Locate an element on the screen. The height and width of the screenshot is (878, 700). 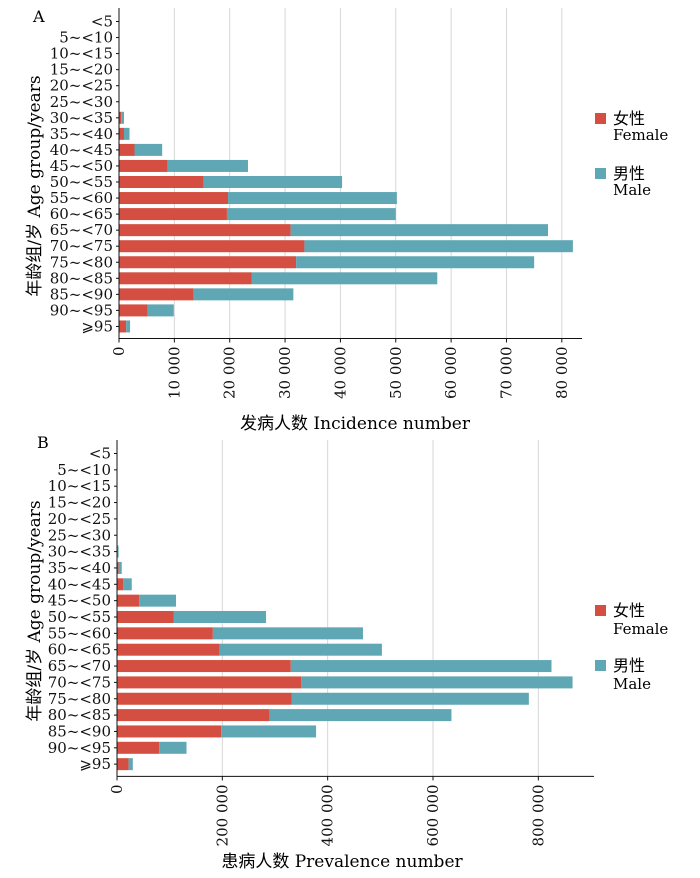
panel-b-x-tick-label: 200 000 is located at coordinates (222, 815).